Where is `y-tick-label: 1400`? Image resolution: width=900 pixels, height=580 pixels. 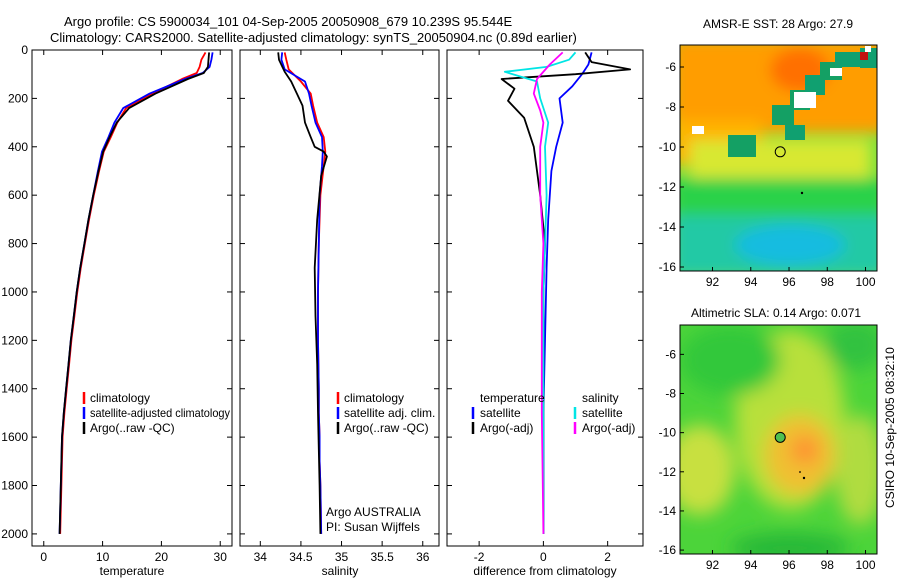
y-tick-label: 1400 is located at coordinates (14, 389).